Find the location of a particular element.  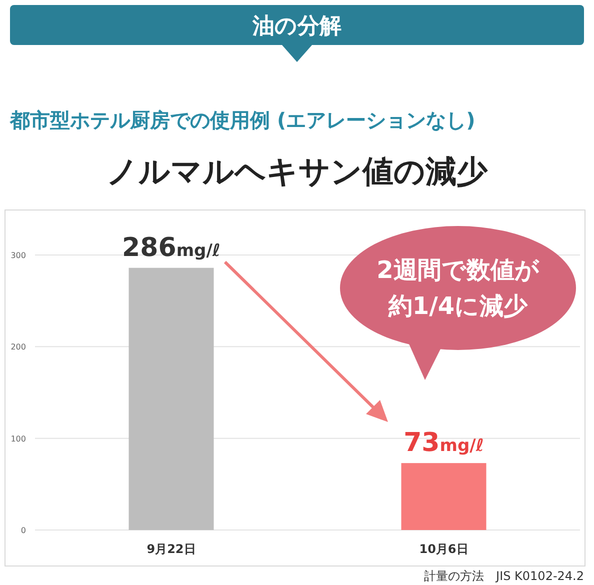

y-tick-label: 0 is located at coordinates (23, 530).